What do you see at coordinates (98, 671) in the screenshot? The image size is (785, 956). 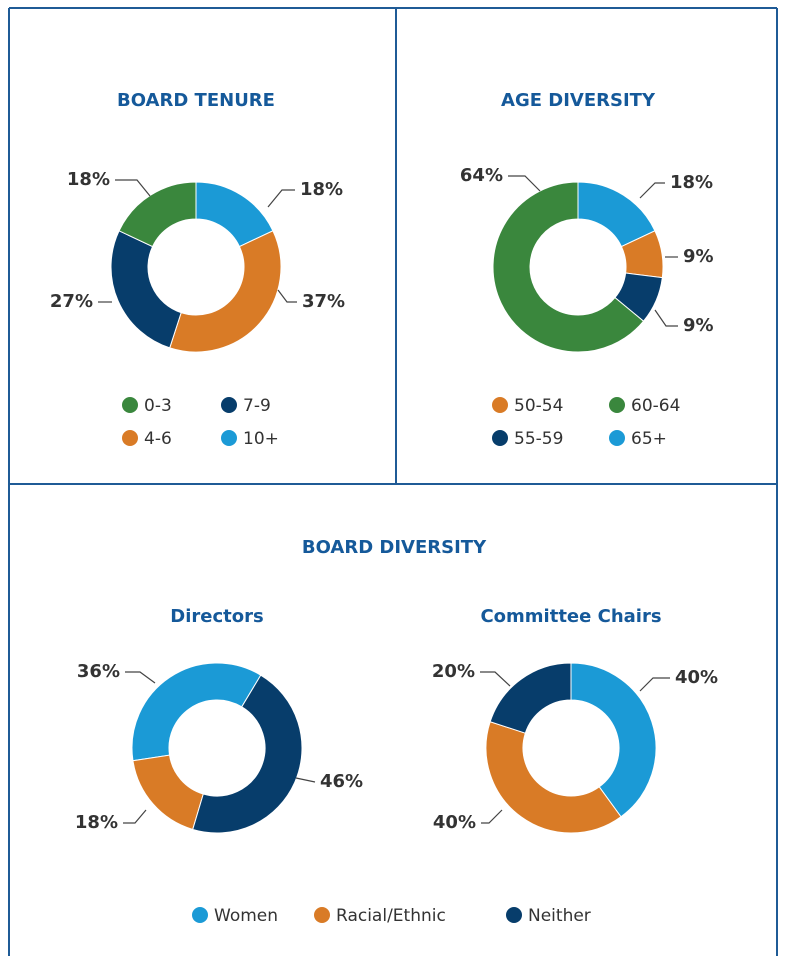 I see `data-label: 36%` at bounding box center [98, 671].